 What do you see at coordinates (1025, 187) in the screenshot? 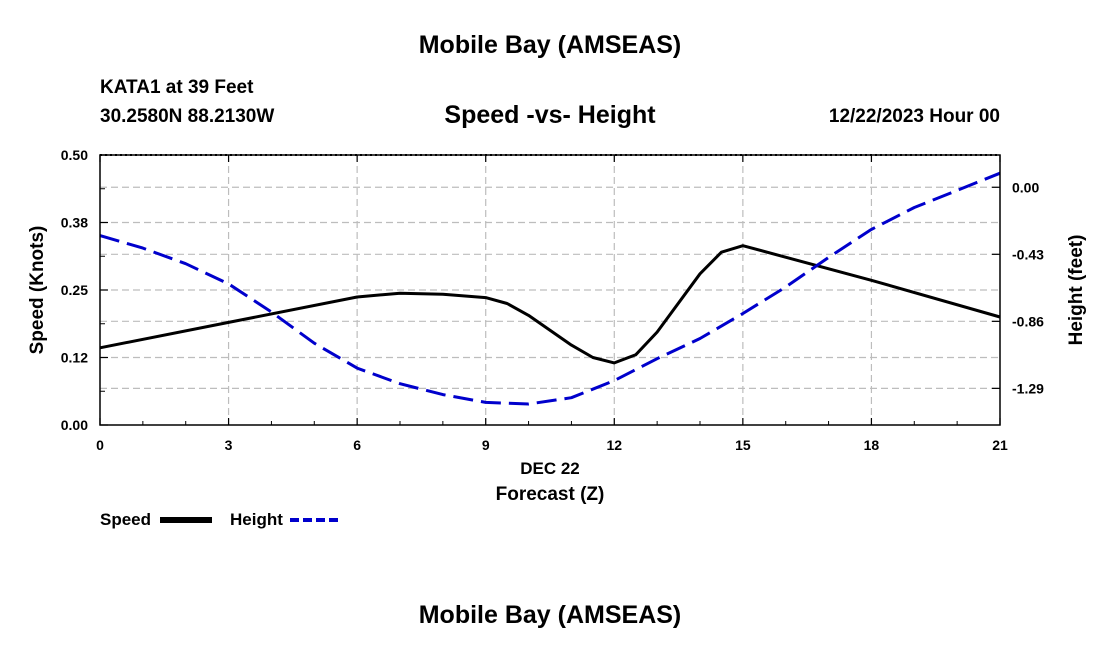
I see `y2-tick-label: 0.00` at bounding box center [1025, 187].